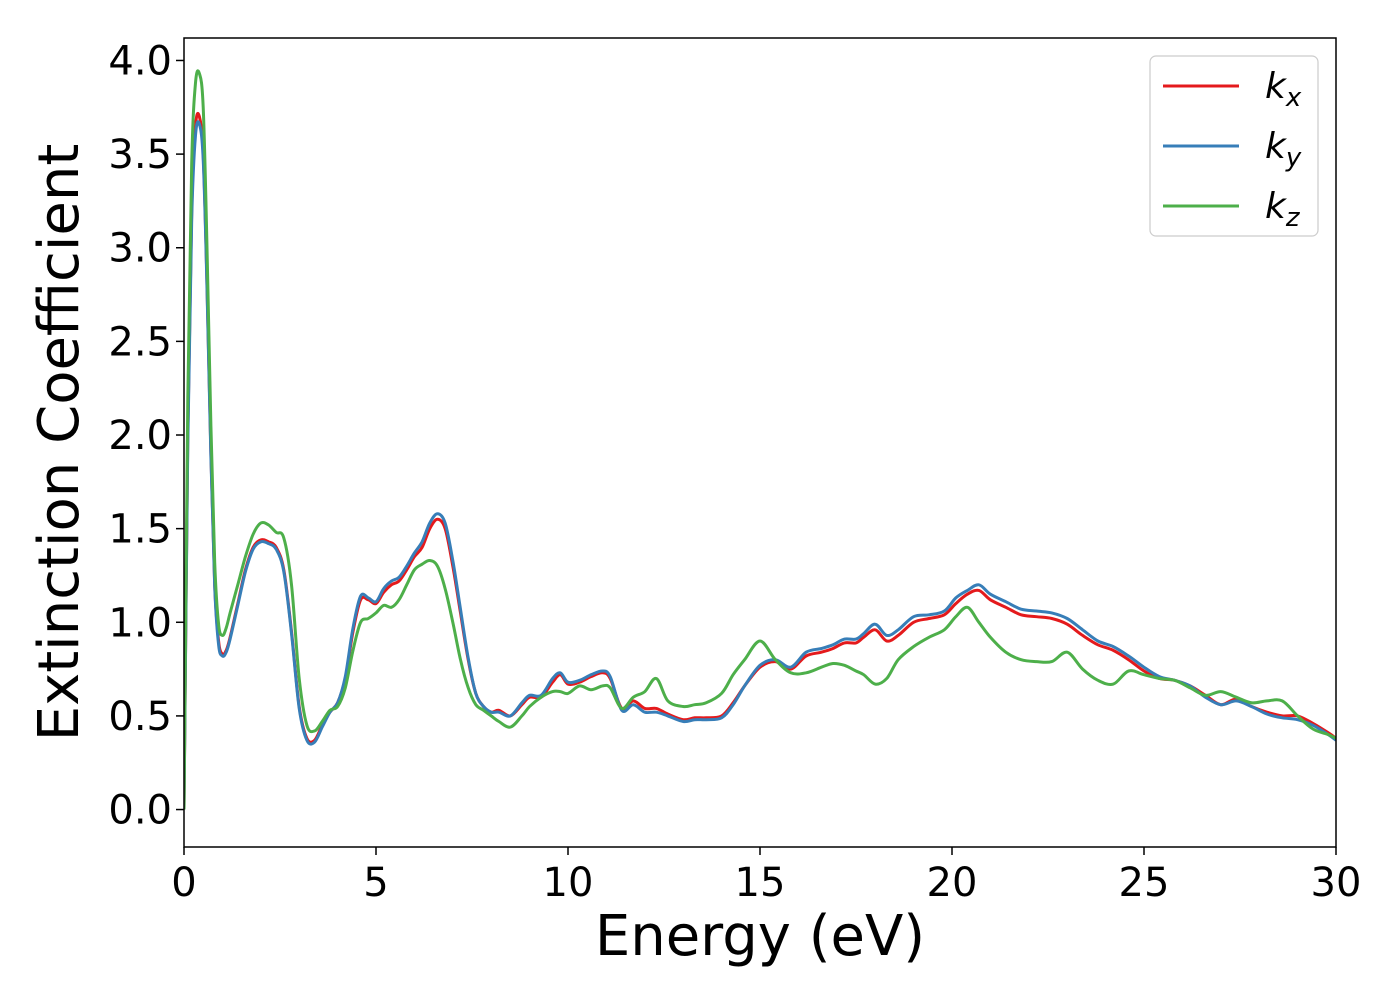 This screenshot has height=1005, width=1400. I want to click on legend-label-sub: y, so click(1293, 158).